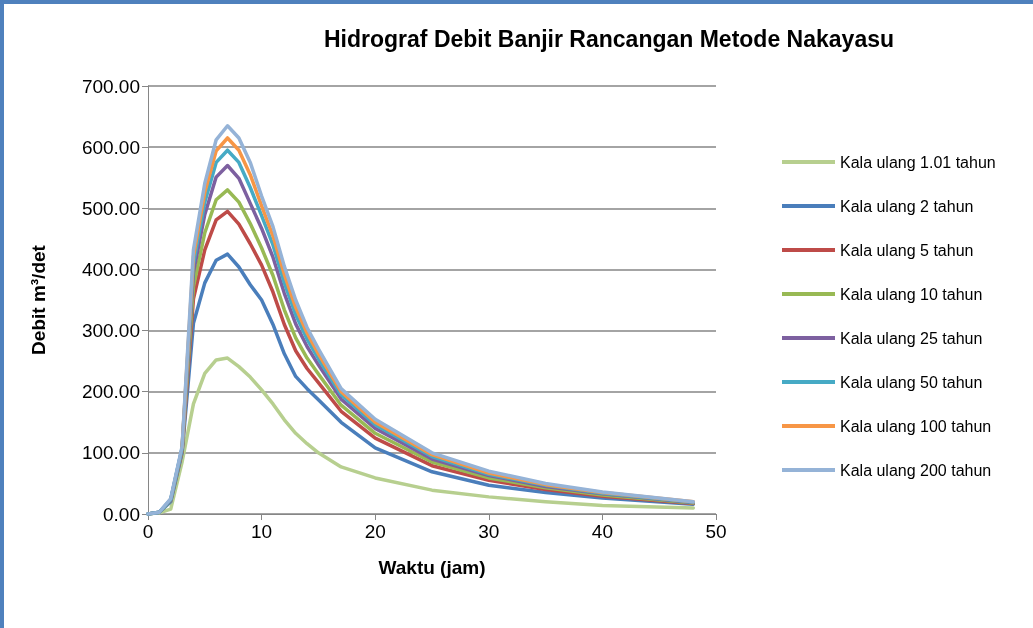  What do you see at coordinates (911, 294) in the screenshot?
I see `legend-label: Kala ulang 10 tahun` at bounding box center [911, 294].